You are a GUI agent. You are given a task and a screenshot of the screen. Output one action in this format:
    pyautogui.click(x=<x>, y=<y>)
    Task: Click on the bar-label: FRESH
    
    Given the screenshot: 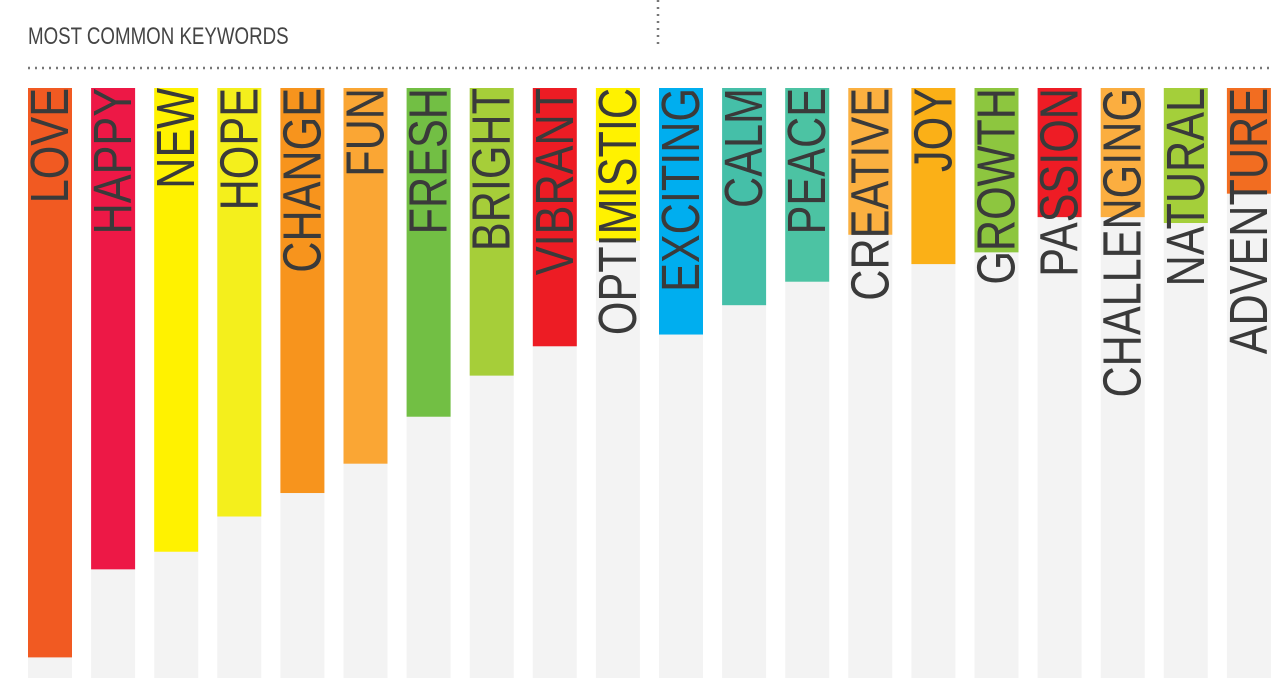 What is the action you would take?
    pyautogui.click(x=429, y=161)
    